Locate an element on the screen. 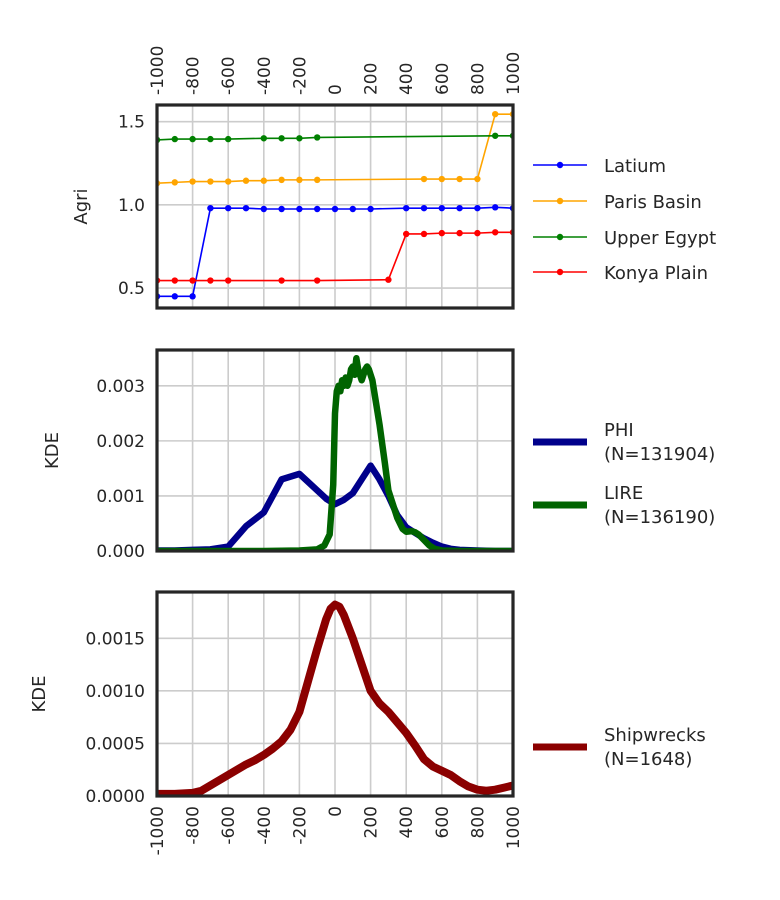 Image resolution: width=780 pixels, height=900 pixels. legend-label: Latium is located at coordinates (635, 166).